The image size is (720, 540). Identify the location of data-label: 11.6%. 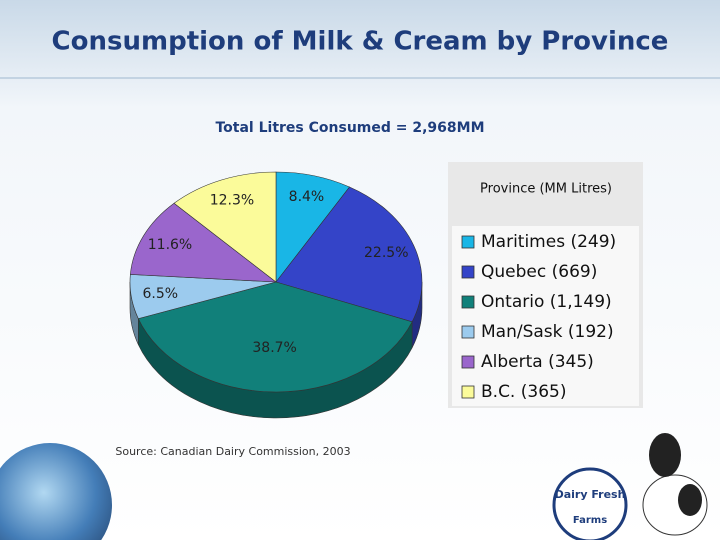
(170, 245).